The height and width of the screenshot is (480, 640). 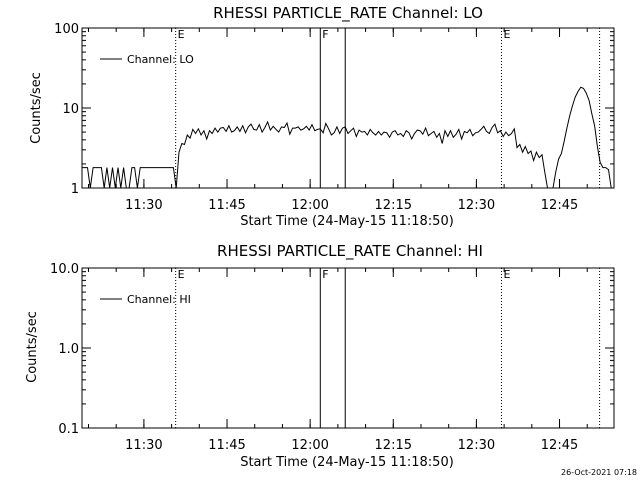 What do you see at coordinates (393, 205) in the screenshot?
I see `lo-x-tick-label: 12:15` at bounding box center [393, 205].